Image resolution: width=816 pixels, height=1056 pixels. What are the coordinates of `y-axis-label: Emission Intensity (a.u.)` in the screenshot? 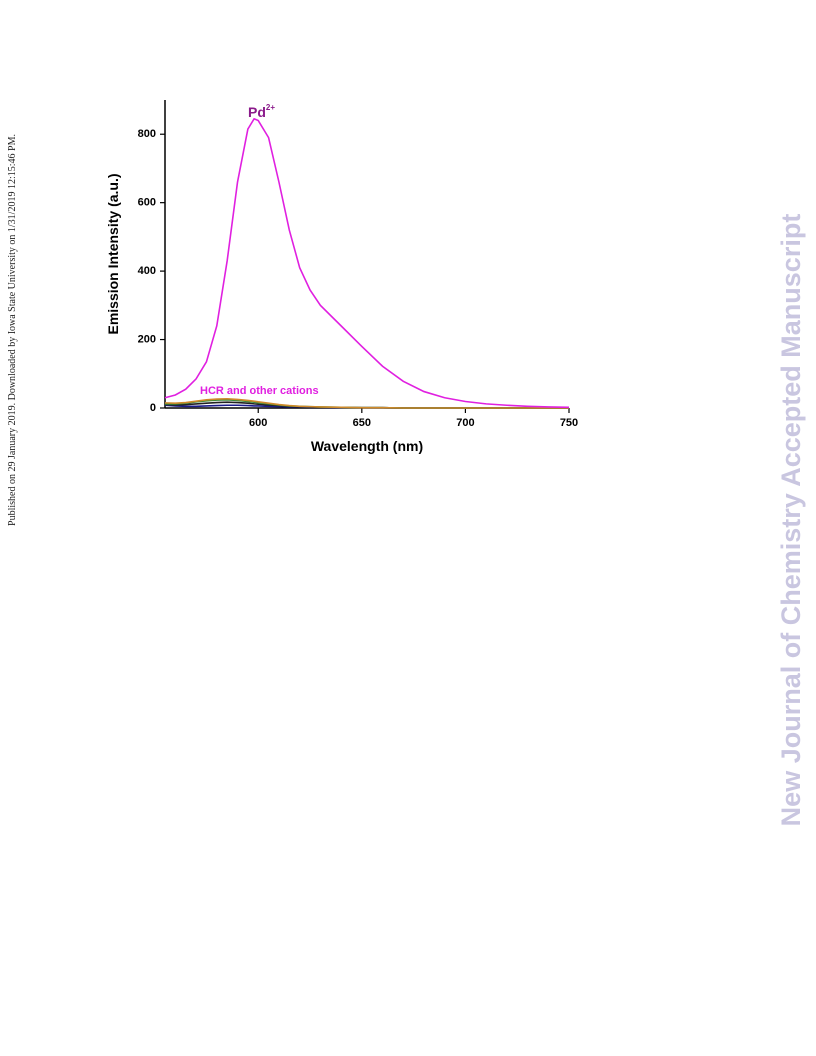 It's located at (113, 253).